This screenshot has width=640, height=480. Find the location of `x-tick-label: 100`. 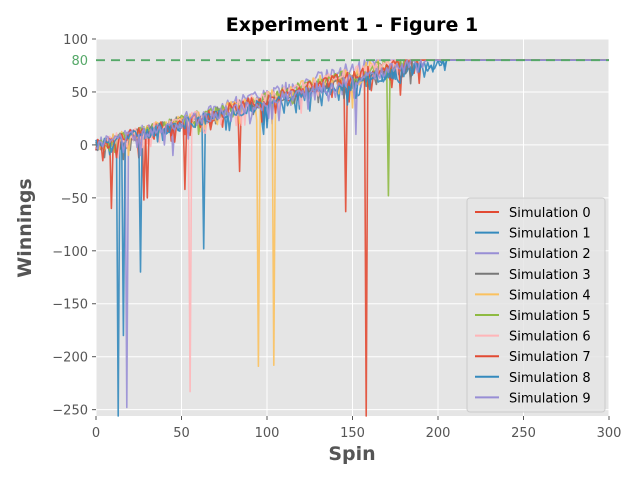

x-tick-label: 100 is located at coordinates (267, 433).